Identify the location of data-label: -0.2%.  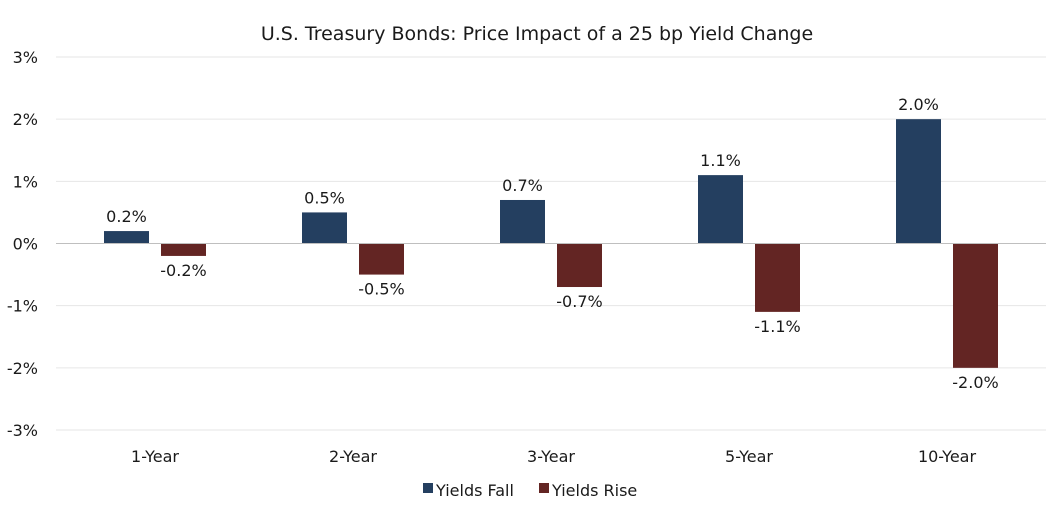
(183, 270).